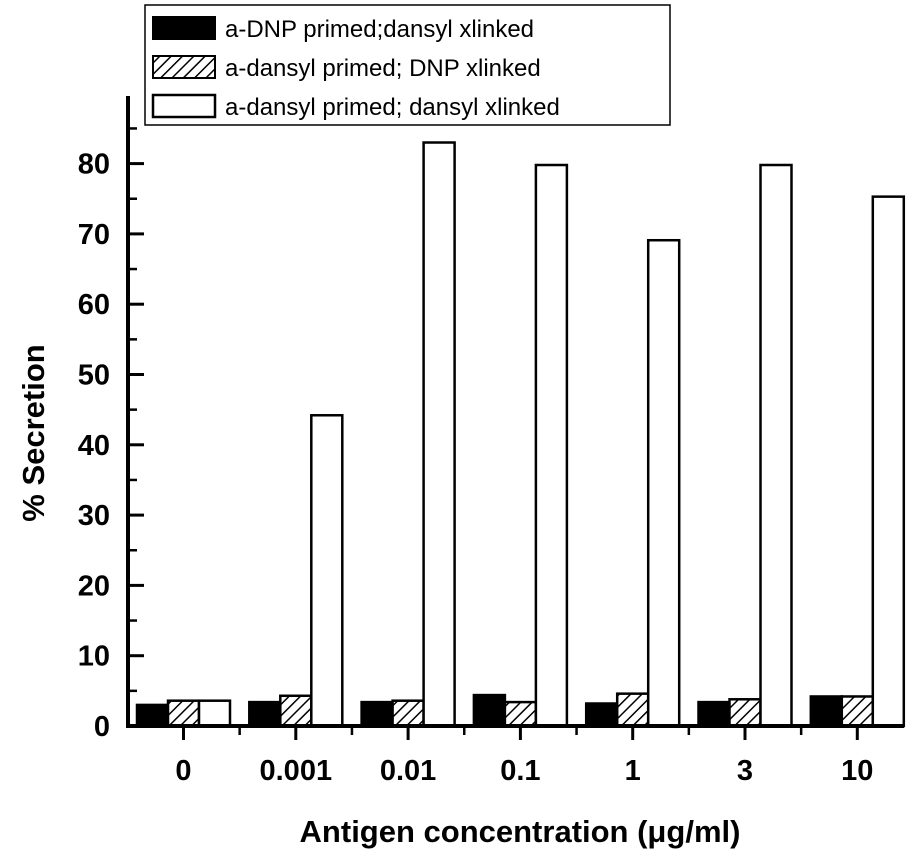 The height and width of the screenshot is (852, 908). What do you see at coordinates (102, 727) in the screenshot?
I see `y-tick-label-0: 0` at bounding box center [102, 727].